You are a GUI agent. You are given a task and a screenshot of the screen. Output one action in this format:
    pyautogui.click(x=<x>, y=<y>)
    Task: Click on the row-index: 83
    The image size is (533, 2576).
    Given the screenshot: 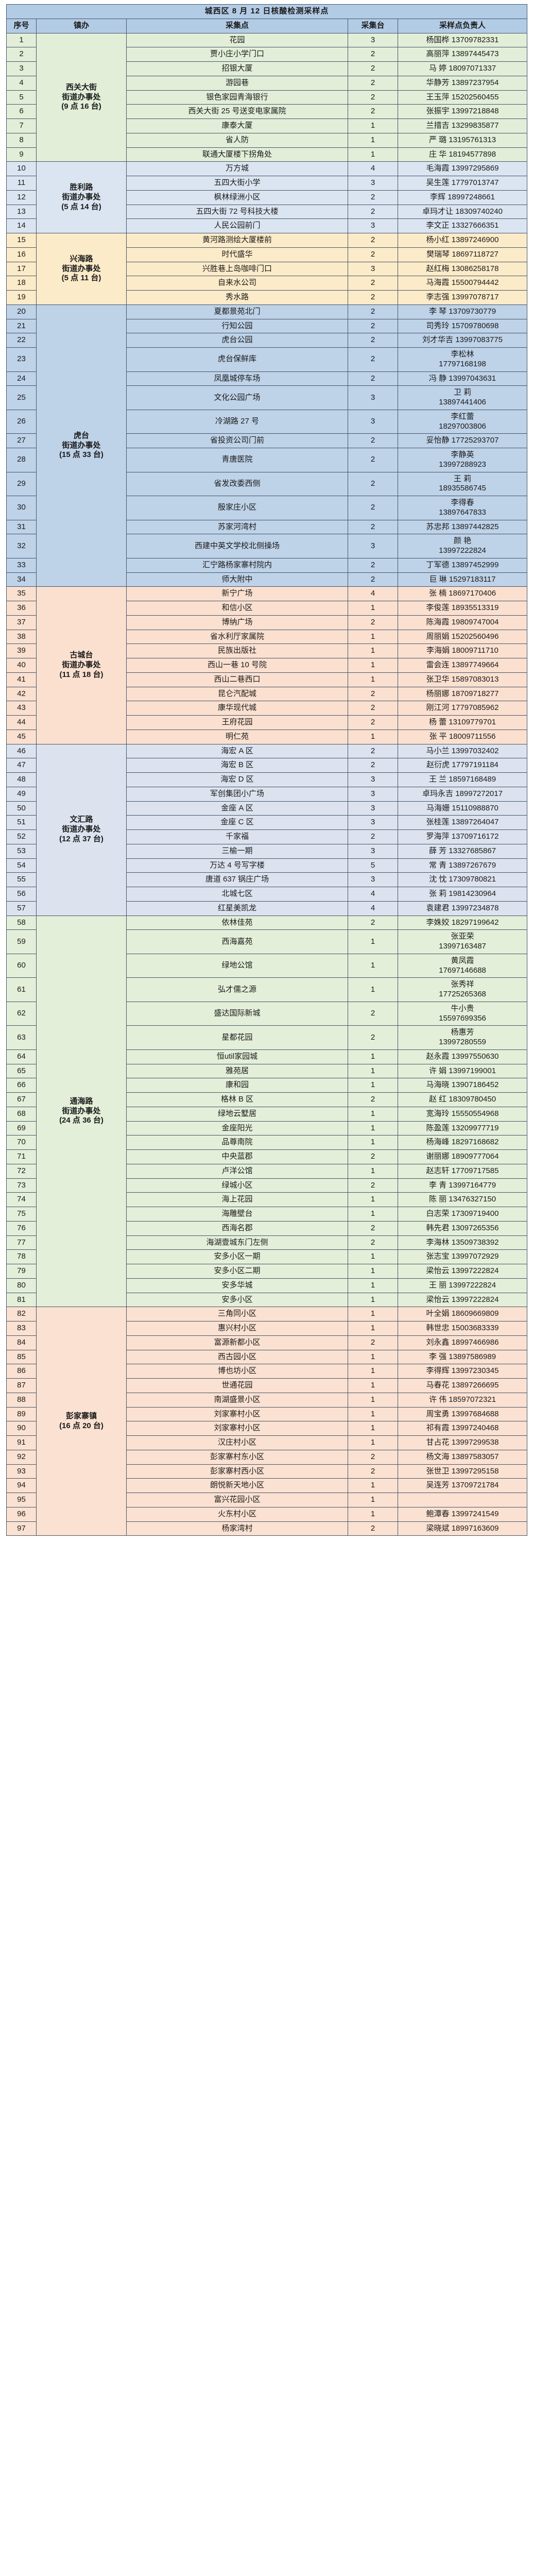 What is the action you would take?
    pyautogui.click(x=21, y=1328)
    